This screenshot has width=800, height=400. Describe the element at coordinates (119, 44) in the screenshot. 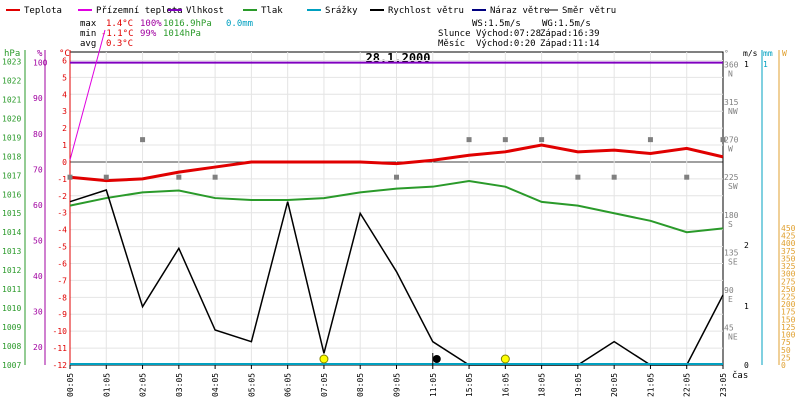

I see `stats-avg-temp: 0.3°C` at that location.